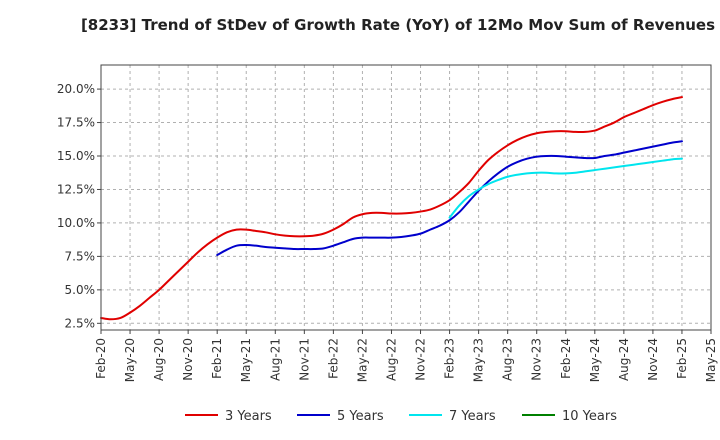 The height and width of the screenshot is (440, 720). I want to click on x-tick-label: Nov-22, so click(421, 359).